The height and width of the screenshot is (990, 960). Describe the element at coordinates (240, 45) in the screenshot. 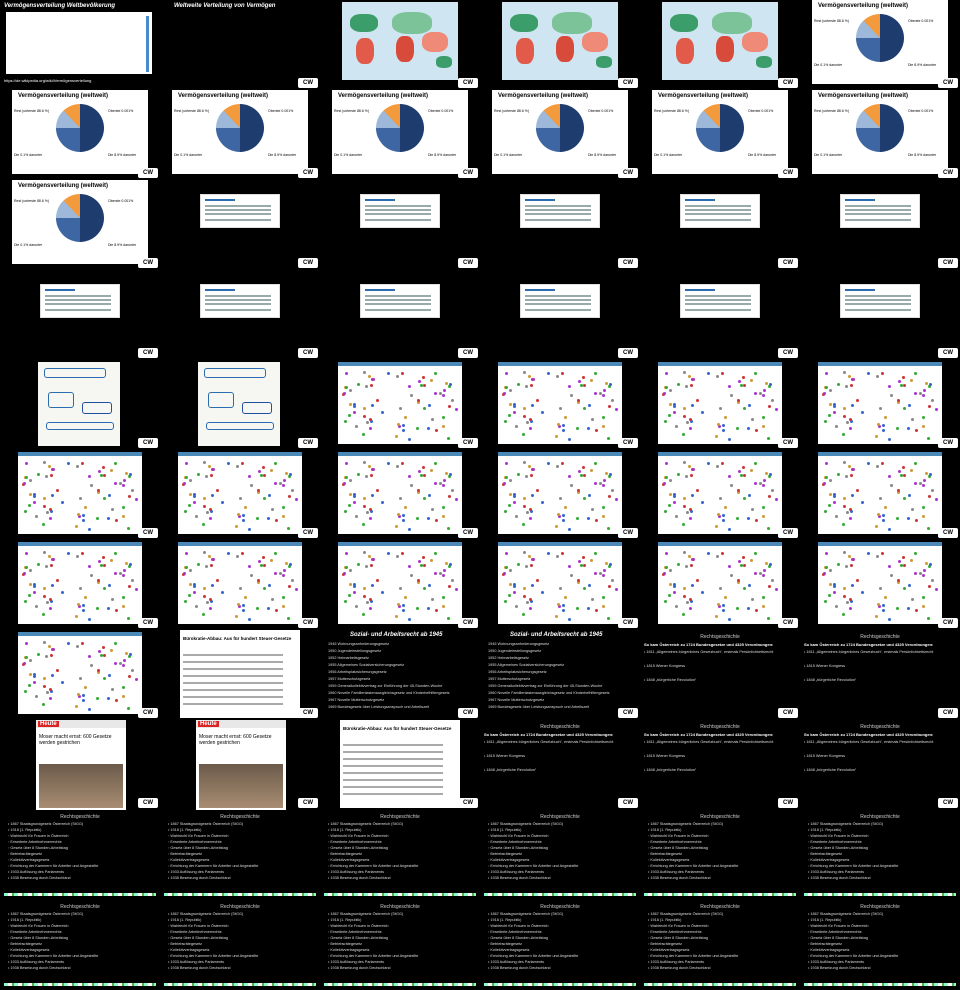

I see `slide-thumbnail: Weltweite Verteilung von Vermögen CW` at that location.